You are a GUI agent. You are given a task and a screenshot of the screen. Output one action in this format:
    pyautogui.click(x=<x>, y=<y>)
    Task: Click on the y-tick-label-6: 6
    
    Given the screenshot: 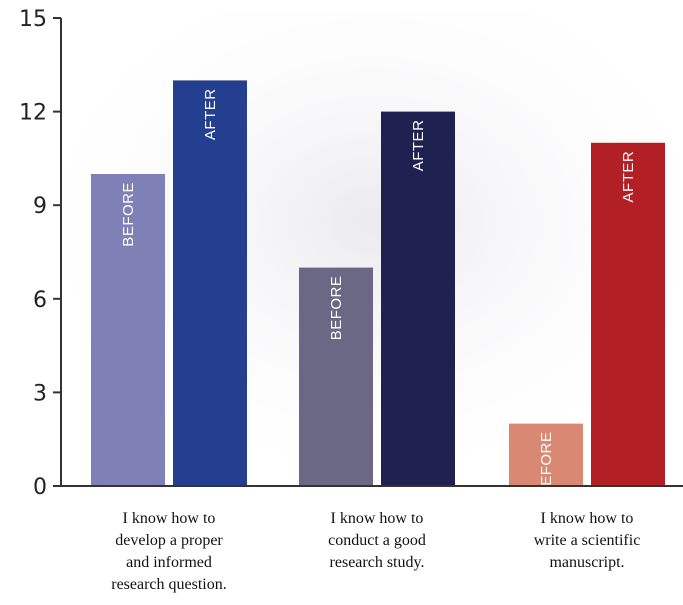 What is the action you would take?
    pyautogui.click(x=40, y=300)
    